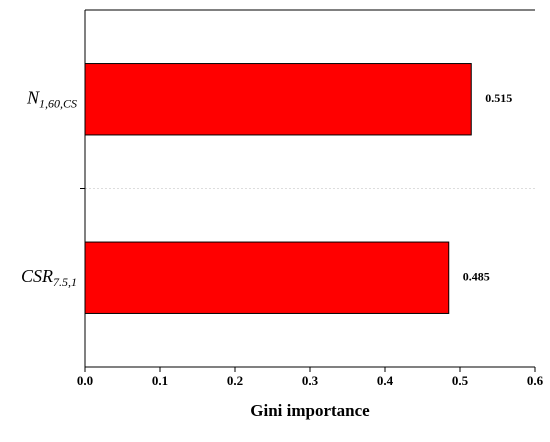  I want to click on x-tick-label: 0.3, so click(310, 380).